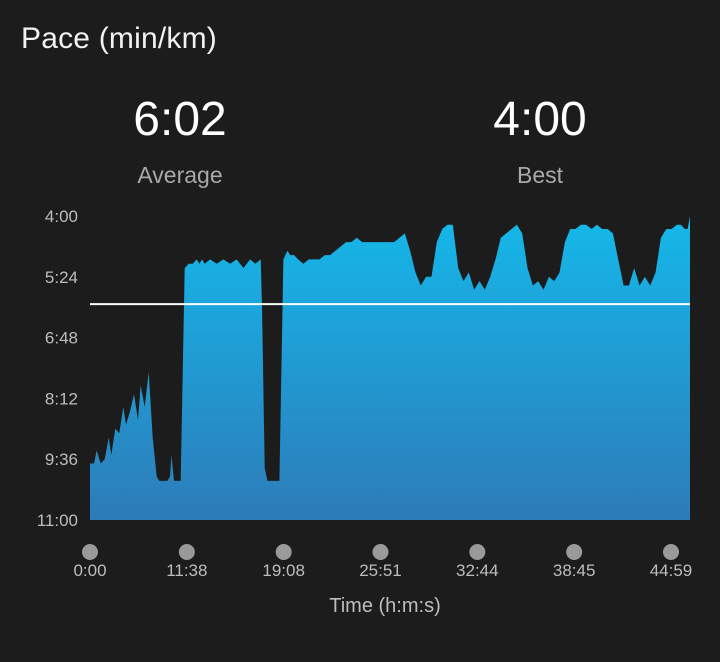  Describe the element at coordinates (61, 277) in the screenshot. I see `y-tick-label: 5:24` at that location.